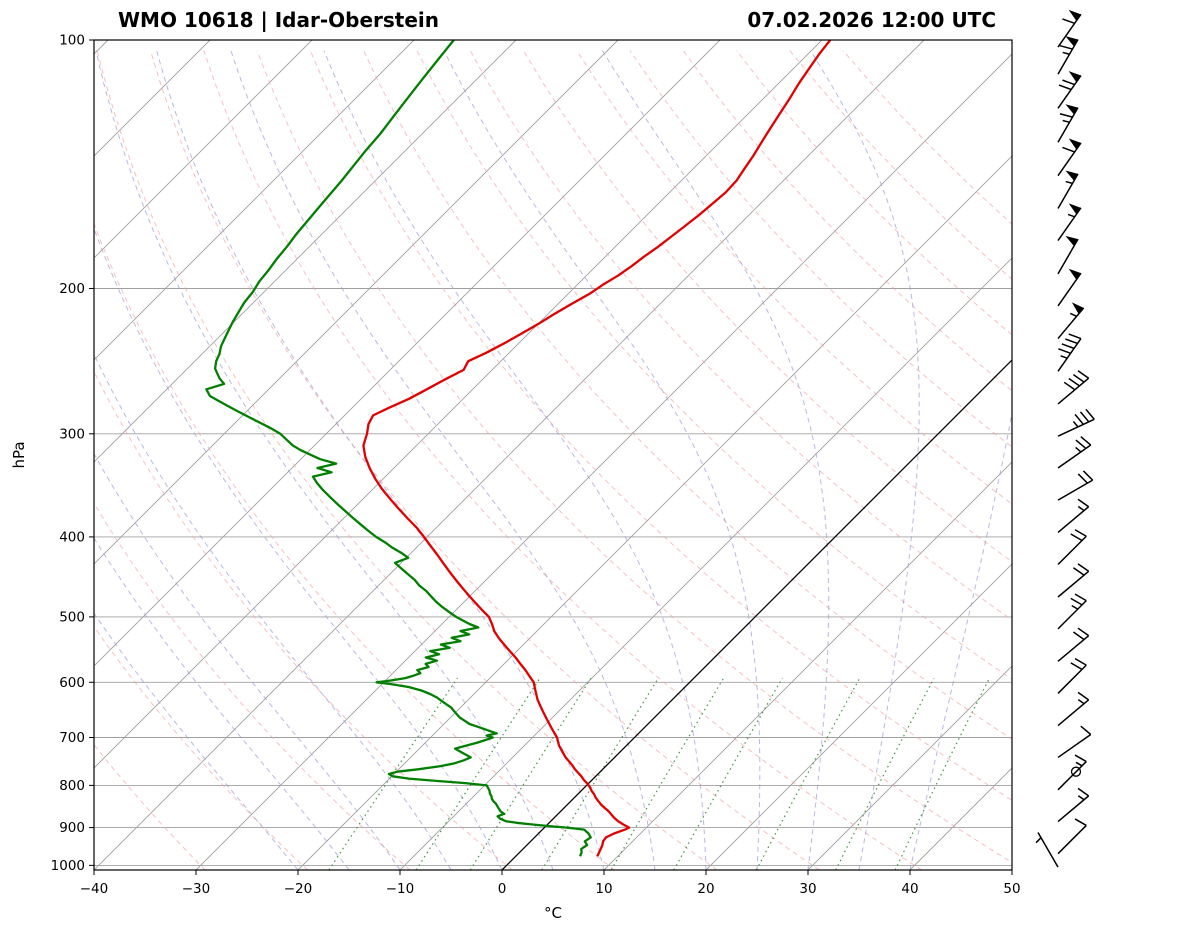  What do you see at coordinates (553, 913) in the screenshot?
I see `x-axis-label: °C` at bounding box center [553, 913].